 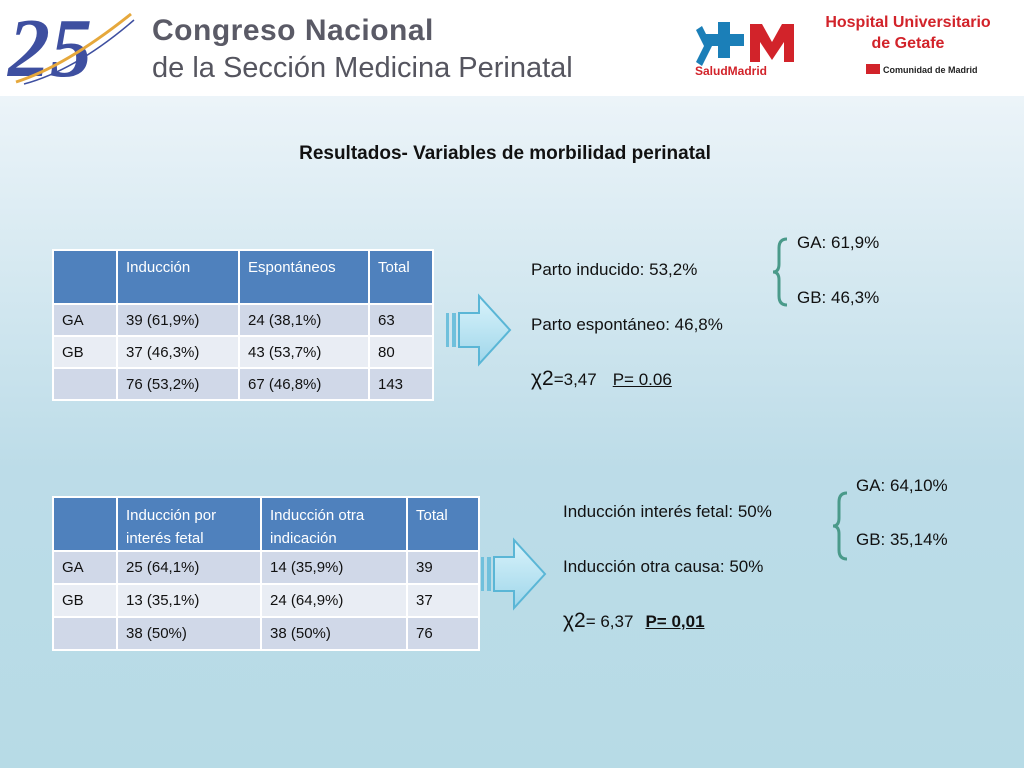 What do you see at coordinates (731, 71) in the screenshot?
I see `salud-madrid-text: SaludMadrid` at bounding box center [731, 71].